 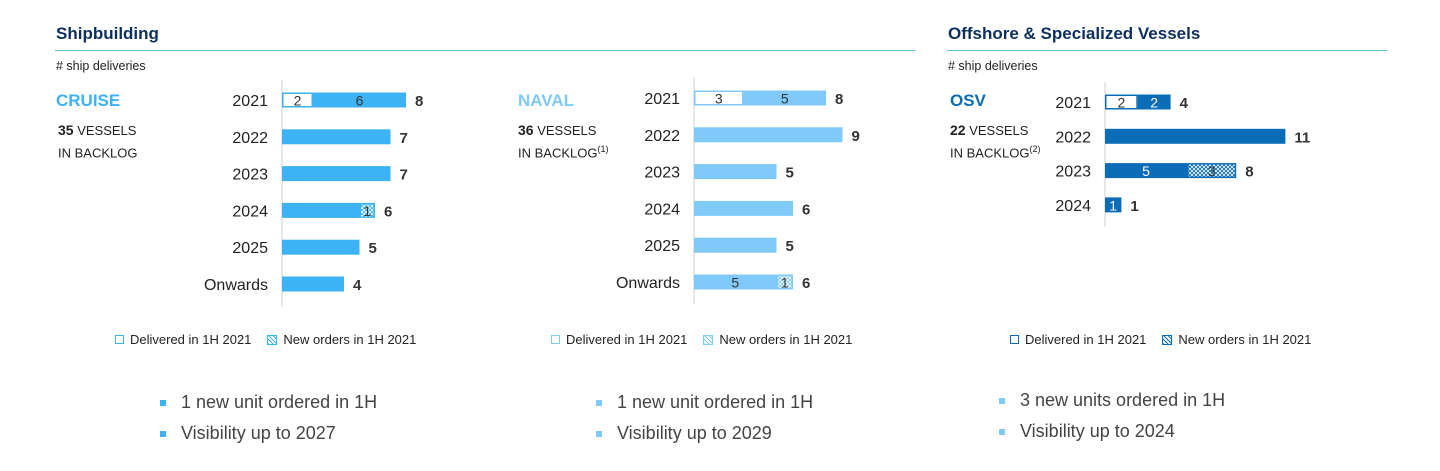 I want to click on bullet-text: Visibility up to 2024, so click(x=1097, y=431).